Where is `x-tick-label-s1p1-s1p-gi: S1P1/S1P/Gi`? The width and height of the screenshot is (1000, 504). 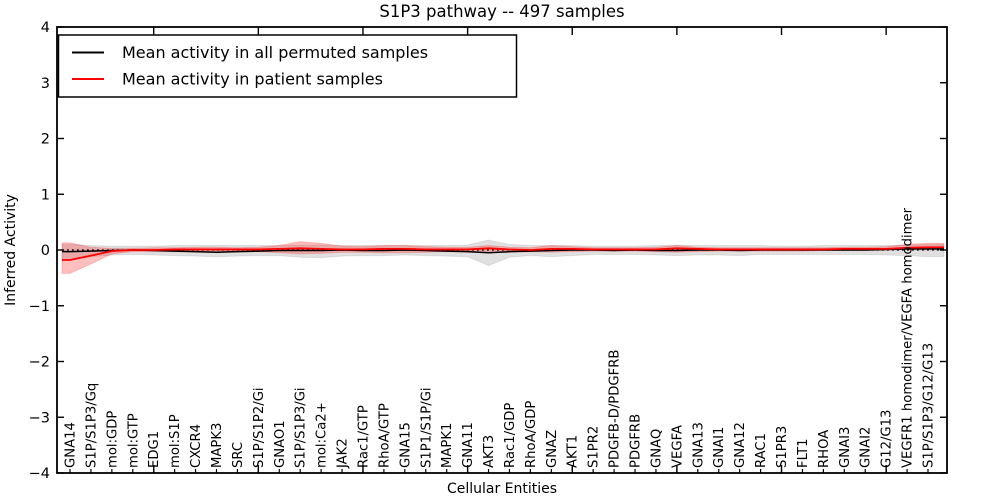
x-tick-label-s1p1-s1p-gi: S1P1/S1P/Gi is located at coordinates (426, 427).